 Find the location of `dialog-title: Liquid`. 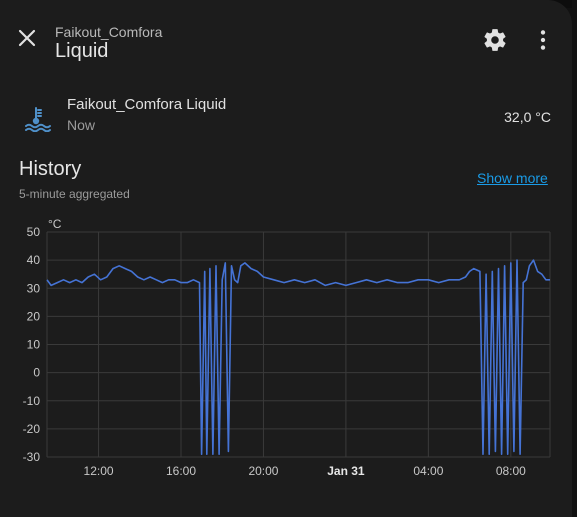

dialog-title: Liquid is located at coordinates (82, 51).